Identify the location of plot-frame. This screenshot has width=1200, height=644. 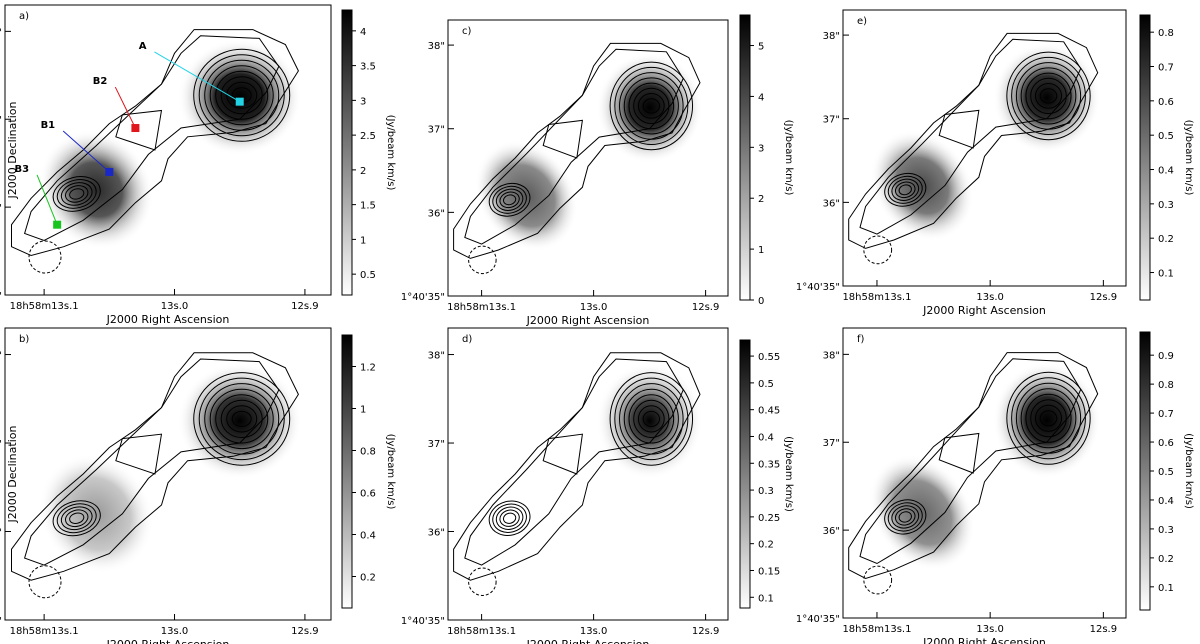
(168, 150).